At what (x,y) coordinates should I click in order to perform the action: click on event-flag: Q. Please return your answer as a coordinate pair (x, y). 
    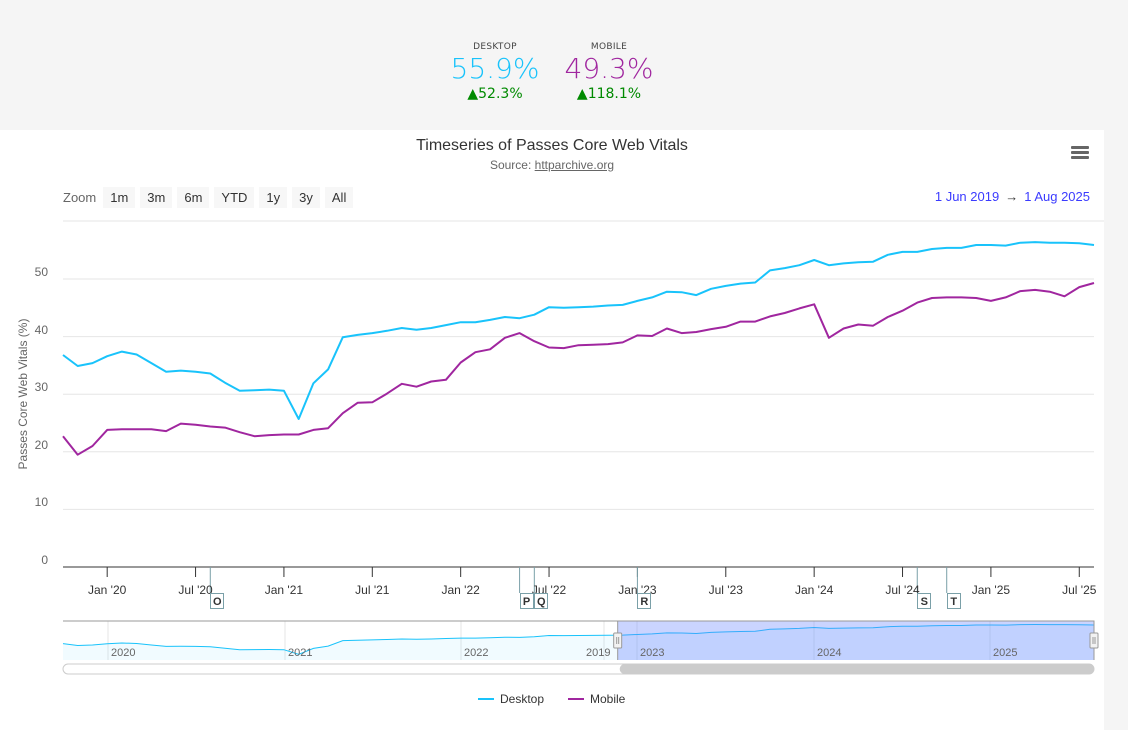
    Looking at the image, I should click on (541, 601).